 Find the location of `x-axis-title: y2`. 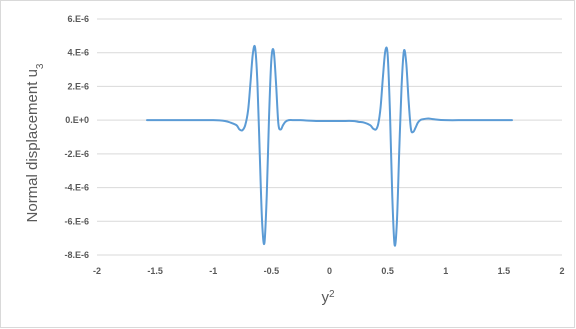

x-axis-title: y2 is located at coordinates (328, 298).